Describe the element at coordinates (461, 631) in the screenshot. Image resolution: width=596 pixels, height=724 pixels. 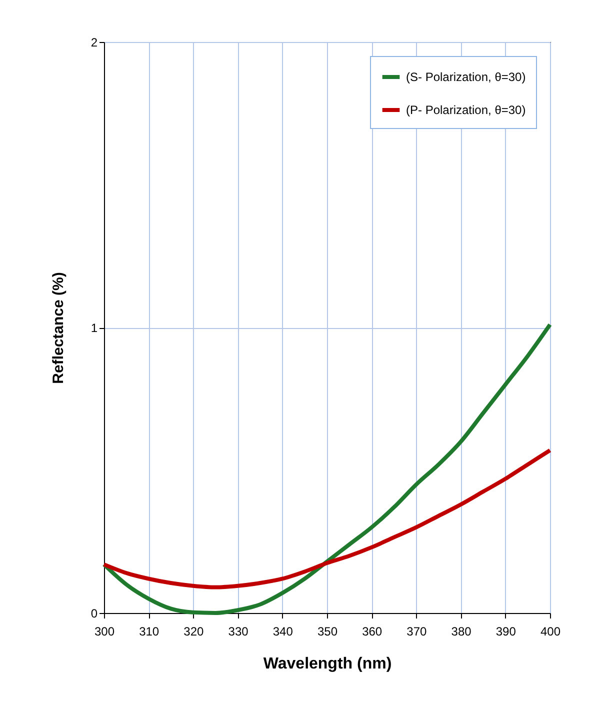
I see `x-tick-label: 380` at that location.